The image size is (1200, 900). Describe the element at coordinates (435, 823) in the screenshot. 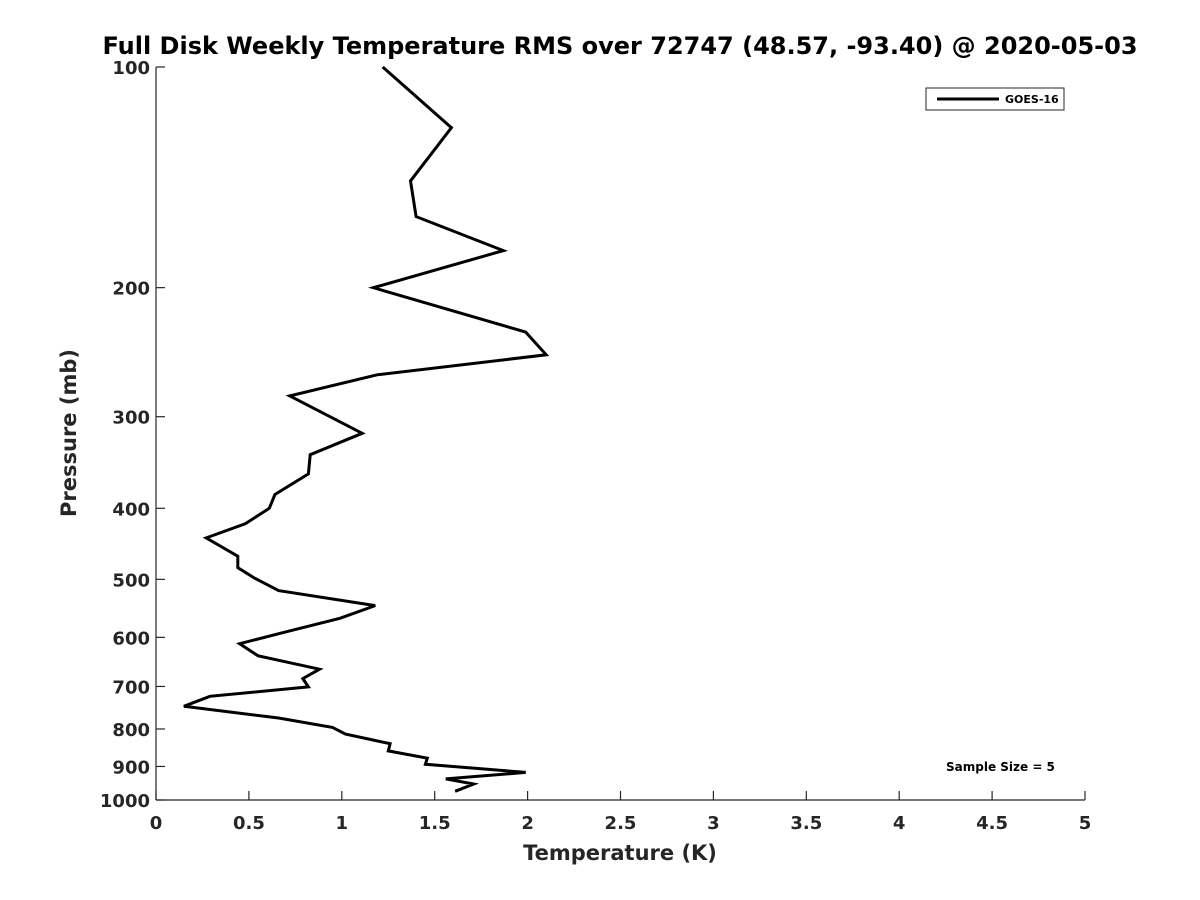

I see `x-tick-label: 1.5` at that location.